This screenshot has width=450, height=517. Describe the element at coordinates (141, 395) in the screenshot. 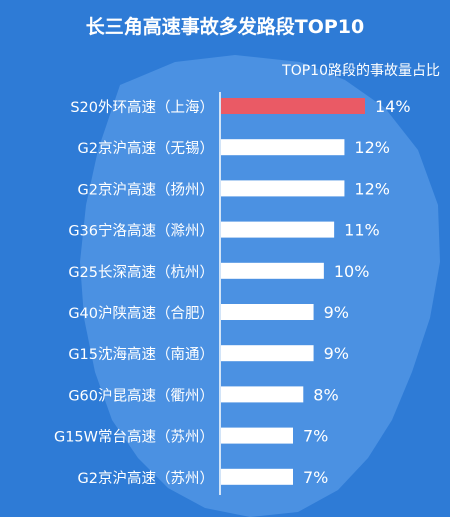

I see `category-label: G60沪昆高速（衢州）` at that location.